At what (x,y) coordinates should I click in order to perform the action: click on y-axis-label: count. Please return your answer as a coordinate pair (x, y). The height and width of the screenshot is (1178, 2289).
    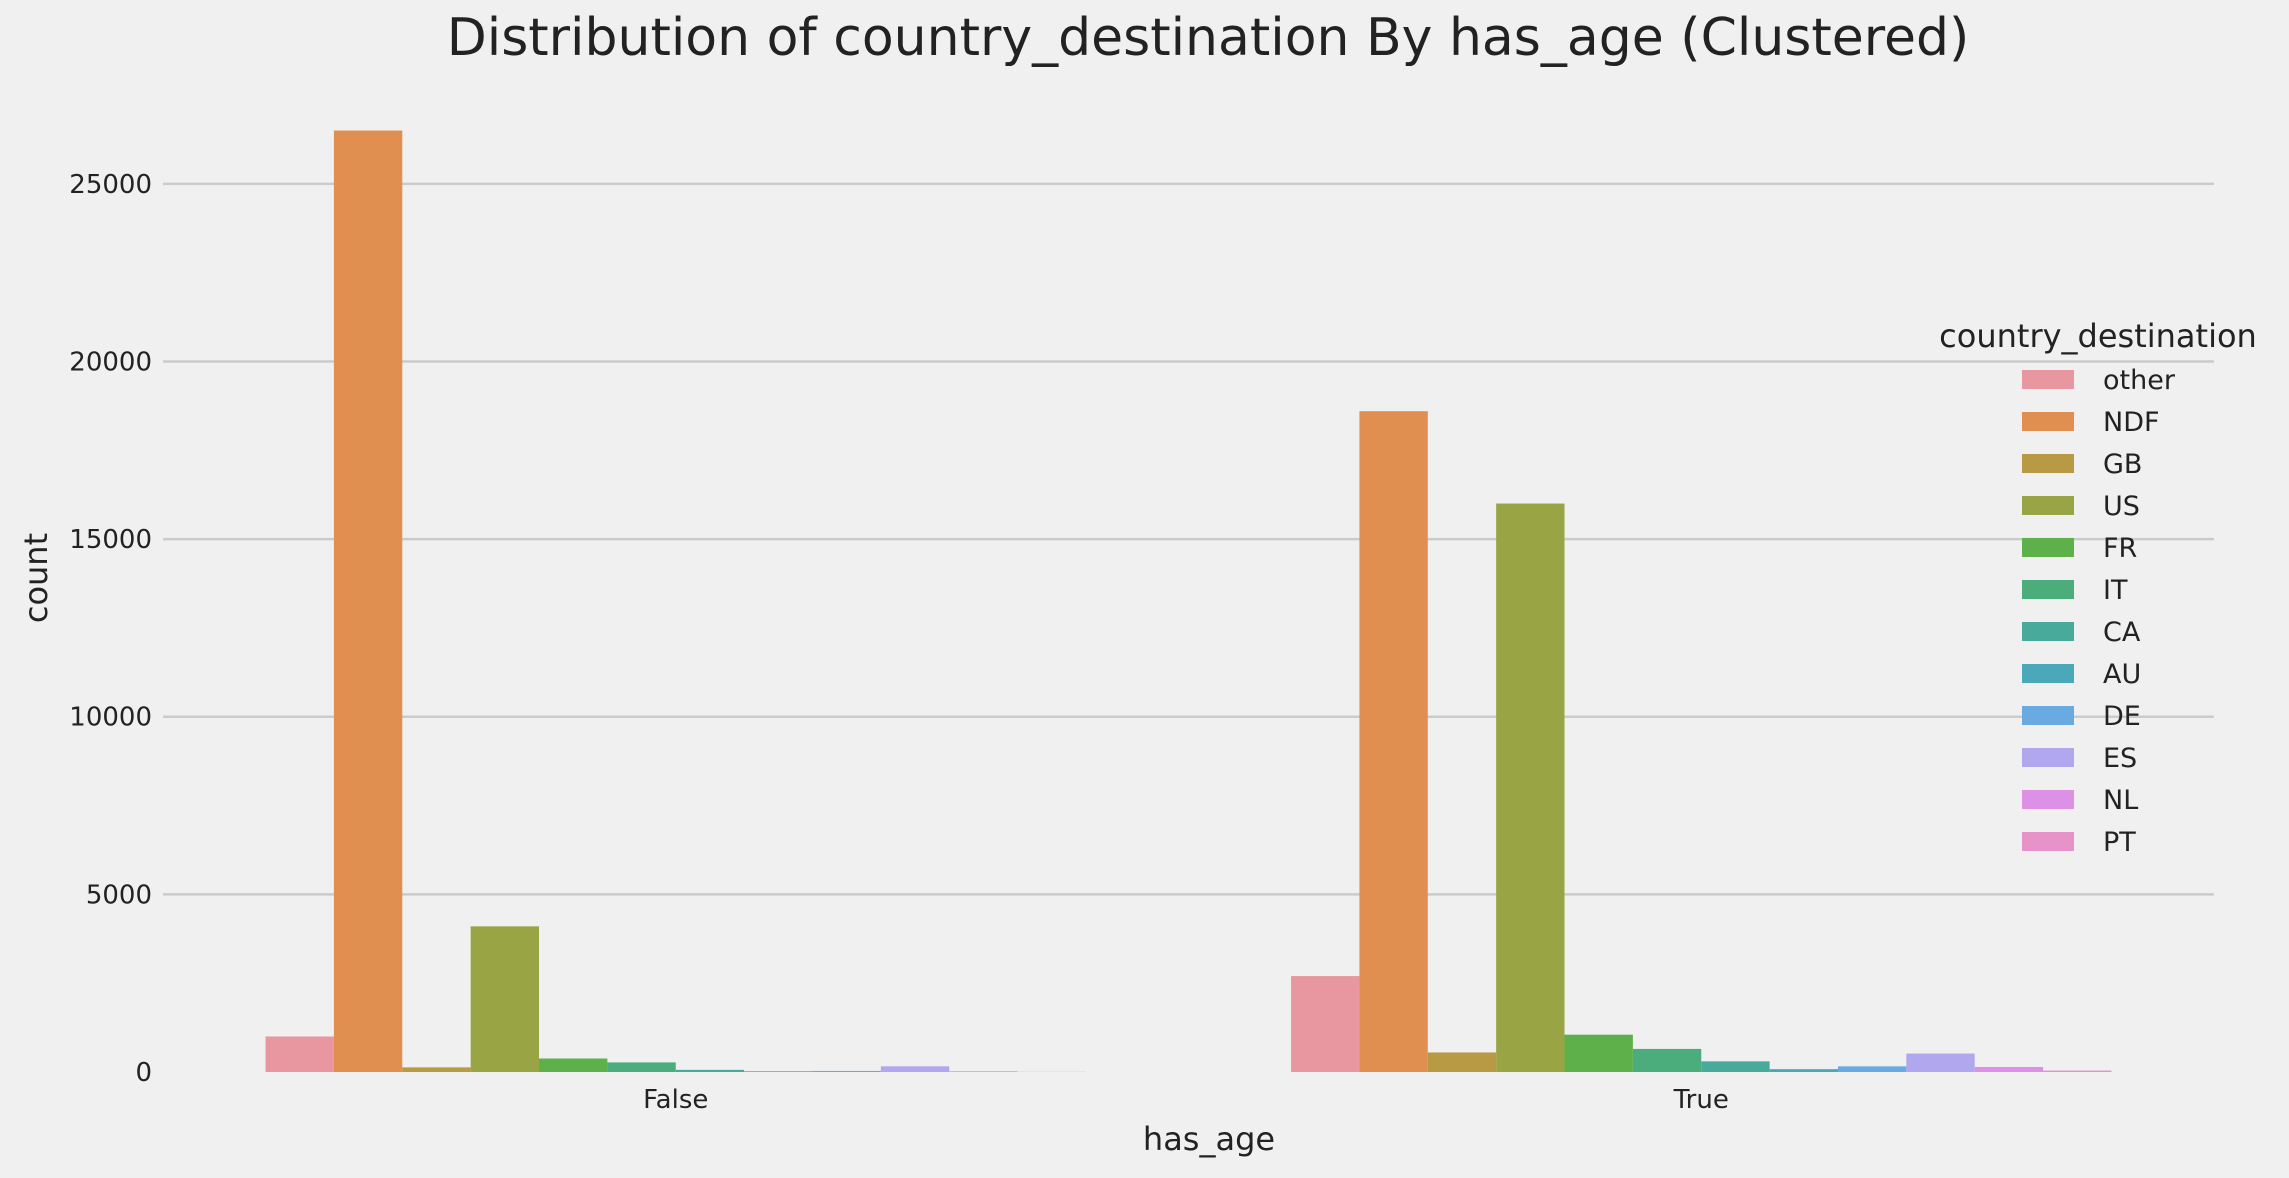
    Looking at the image, I should click on (36, 578).